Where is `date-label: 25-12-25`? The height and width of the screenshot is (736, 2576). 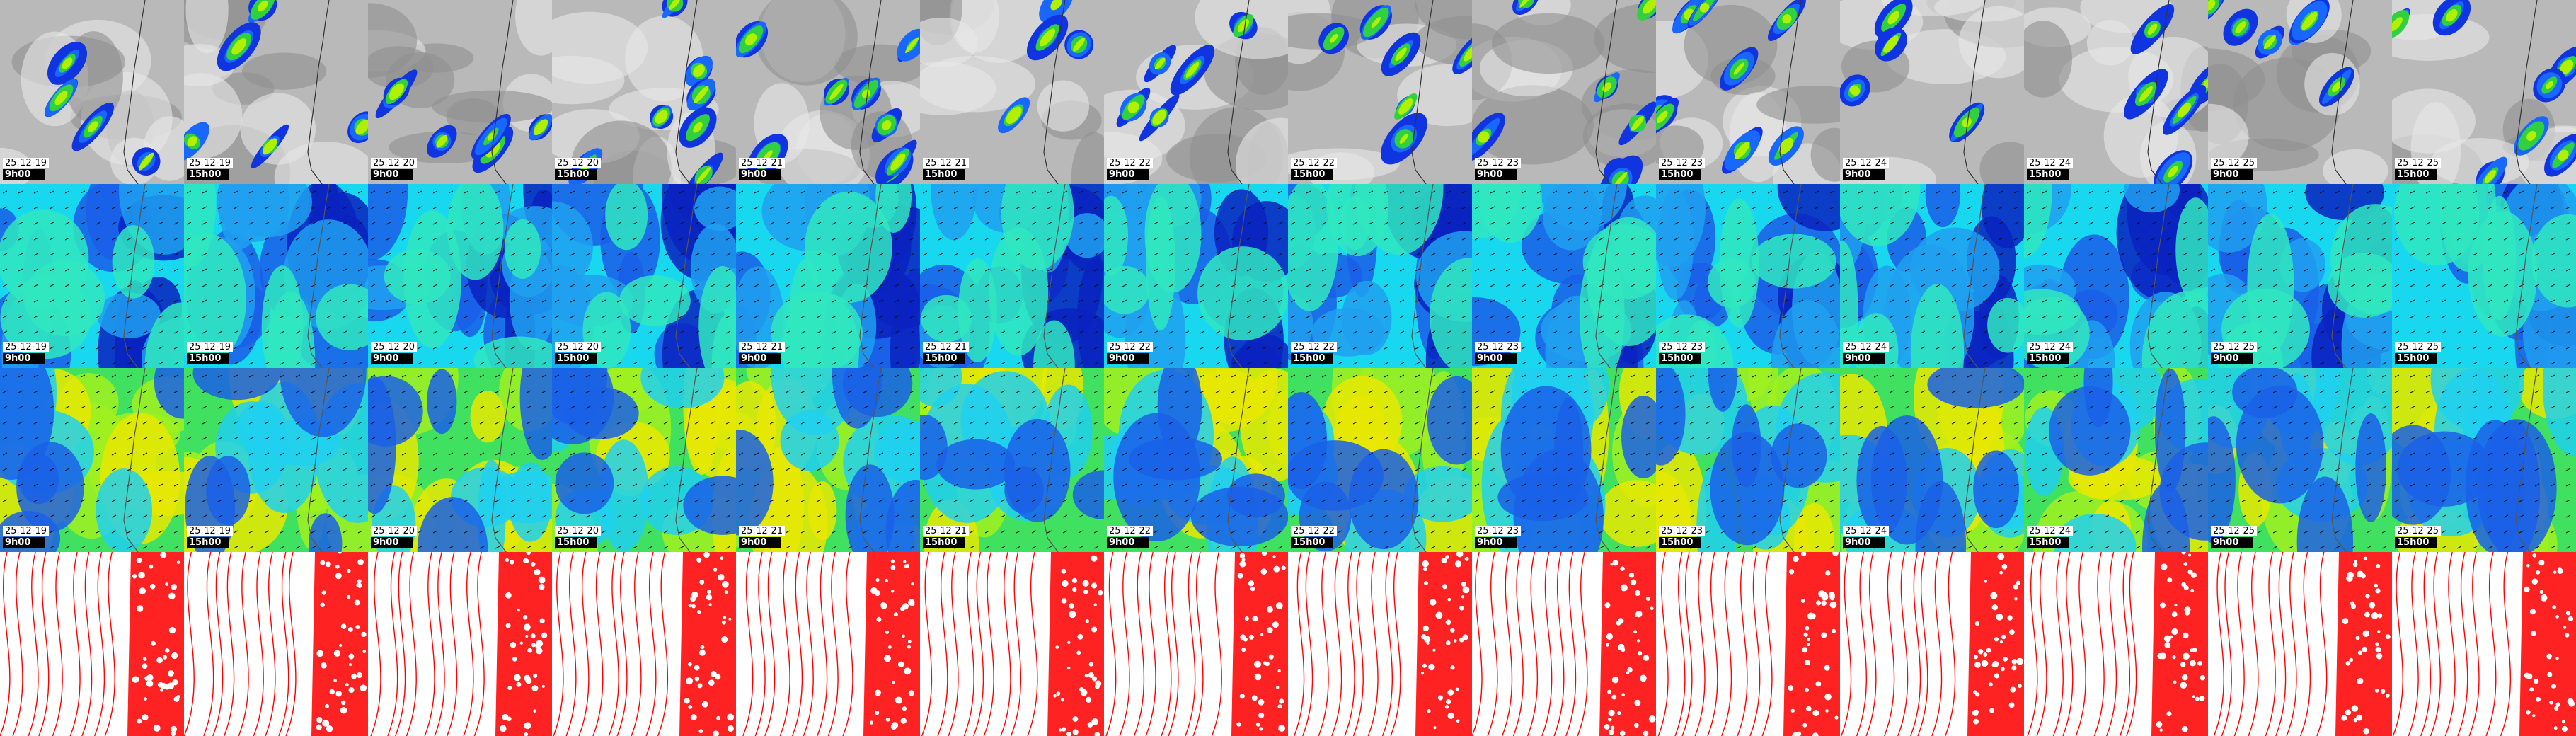
date-label: 25-12-25 is located at coordinates (2234, 531).